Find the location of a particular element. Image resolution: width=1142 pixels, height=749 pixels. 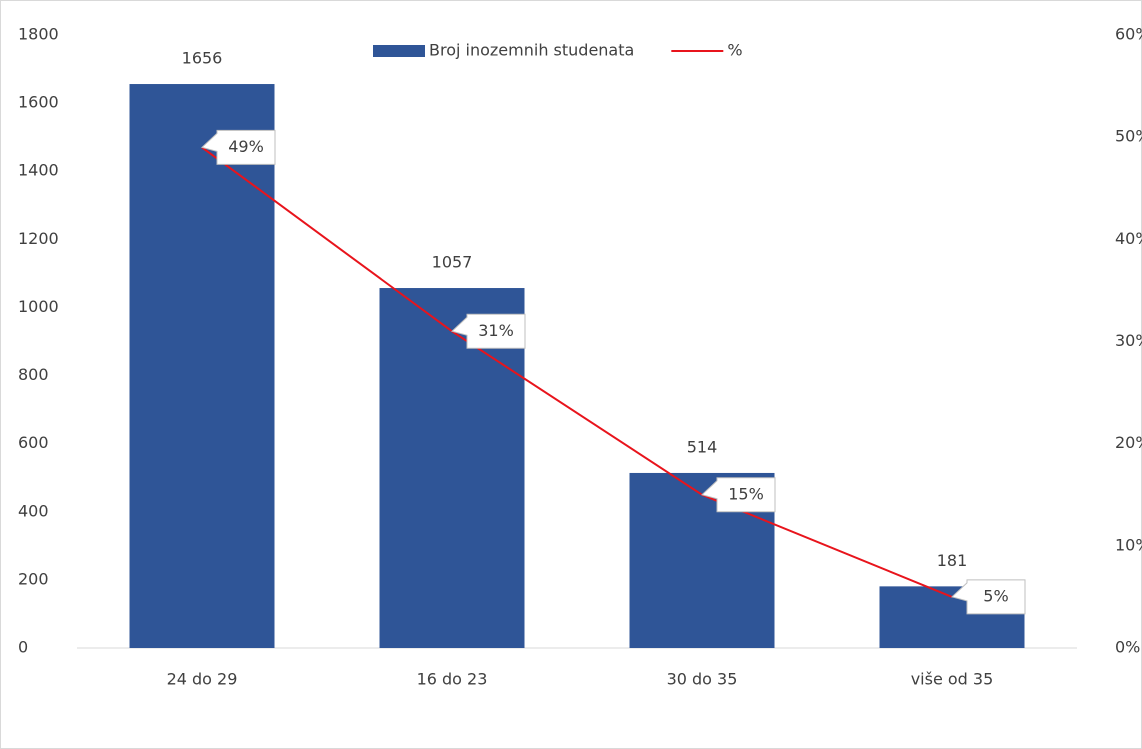

y2-tick-label: 40% is located at coordinates (1128, 238).